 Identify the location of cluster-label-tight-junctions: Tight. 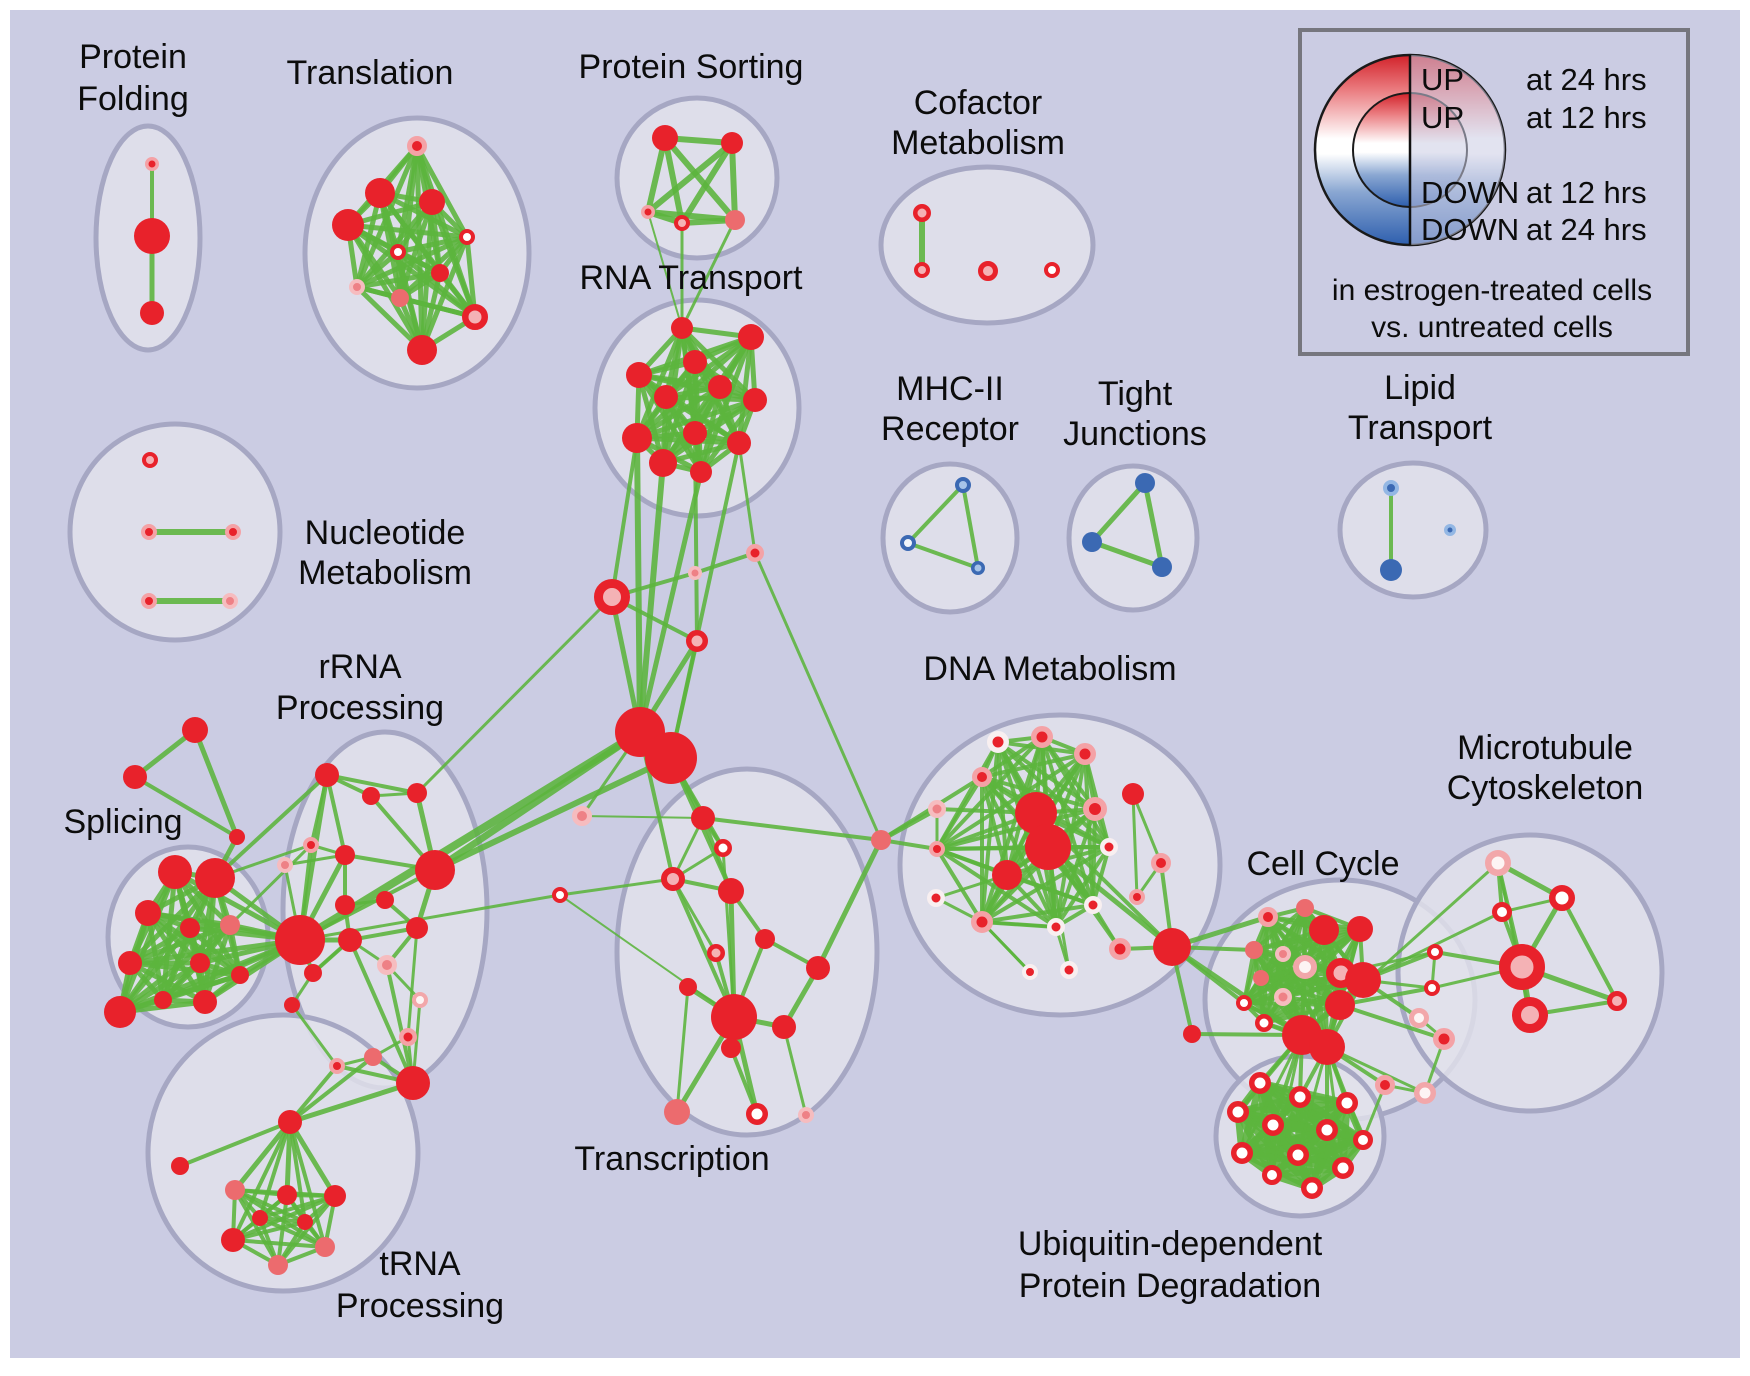
(1135, 394).